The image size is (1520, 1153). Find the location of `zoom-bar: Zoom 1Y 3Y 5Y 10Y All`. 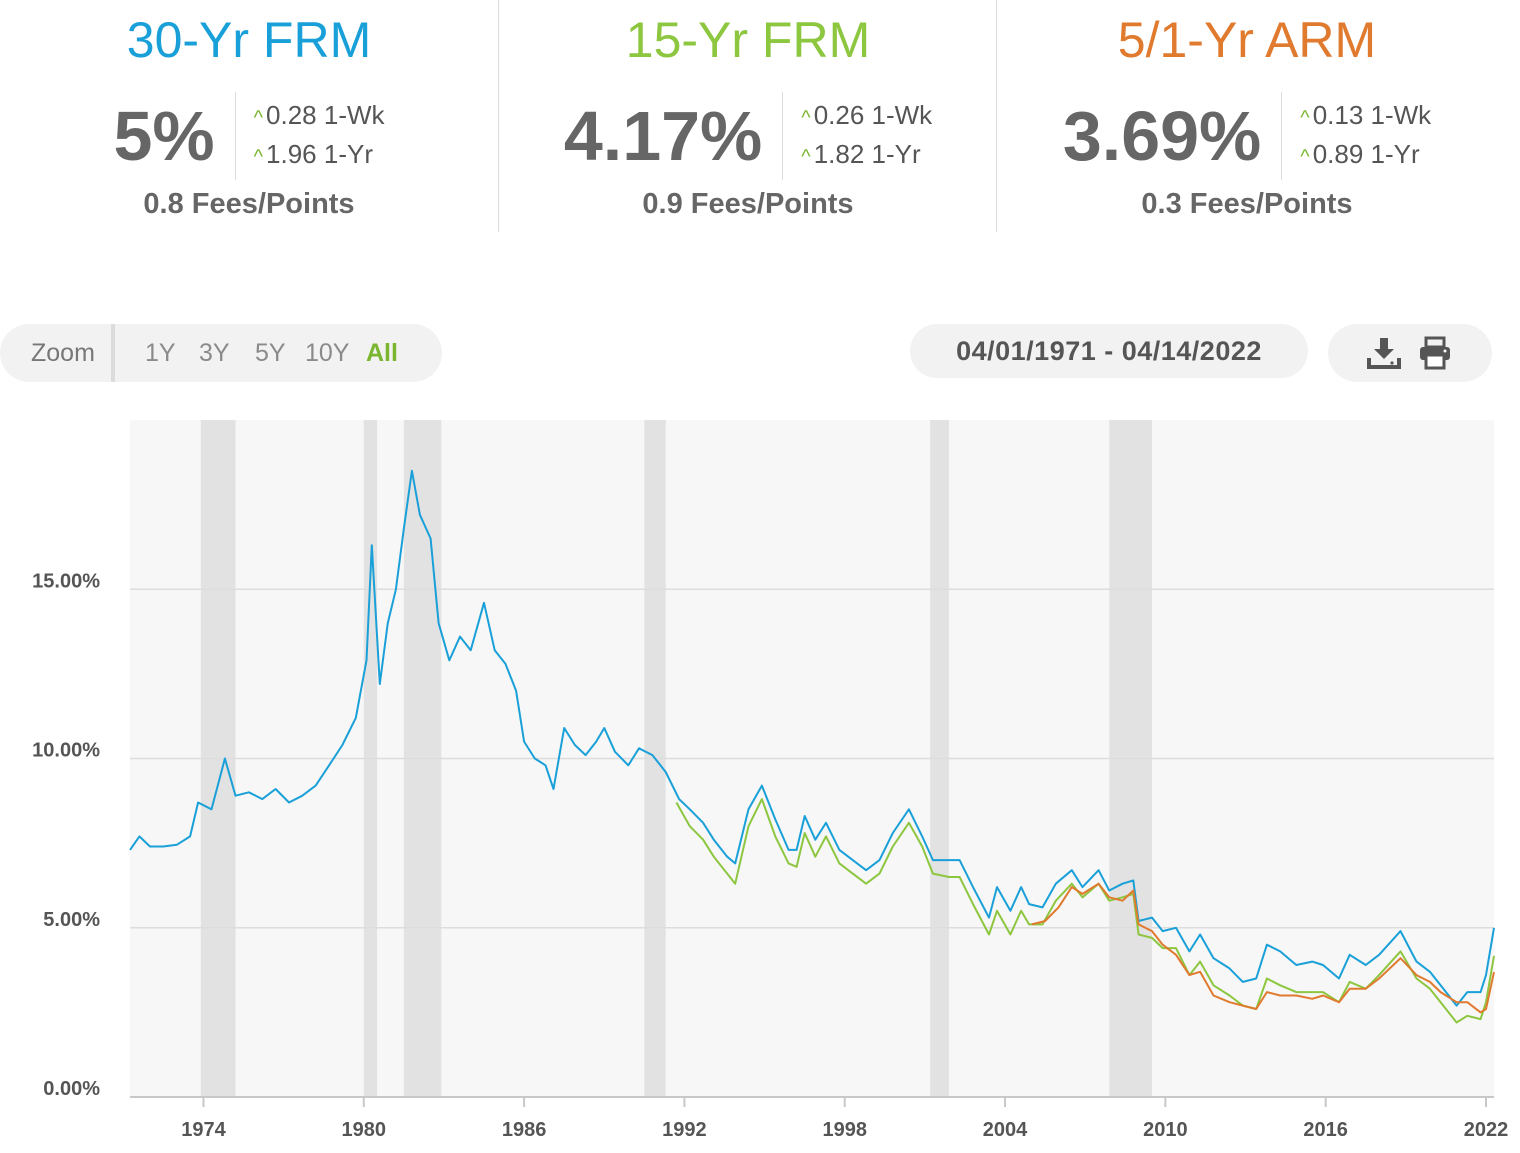

zoom-bar: Zoom 1Y 3Y 5Y 10Y All is located at coordinates (221, 353).